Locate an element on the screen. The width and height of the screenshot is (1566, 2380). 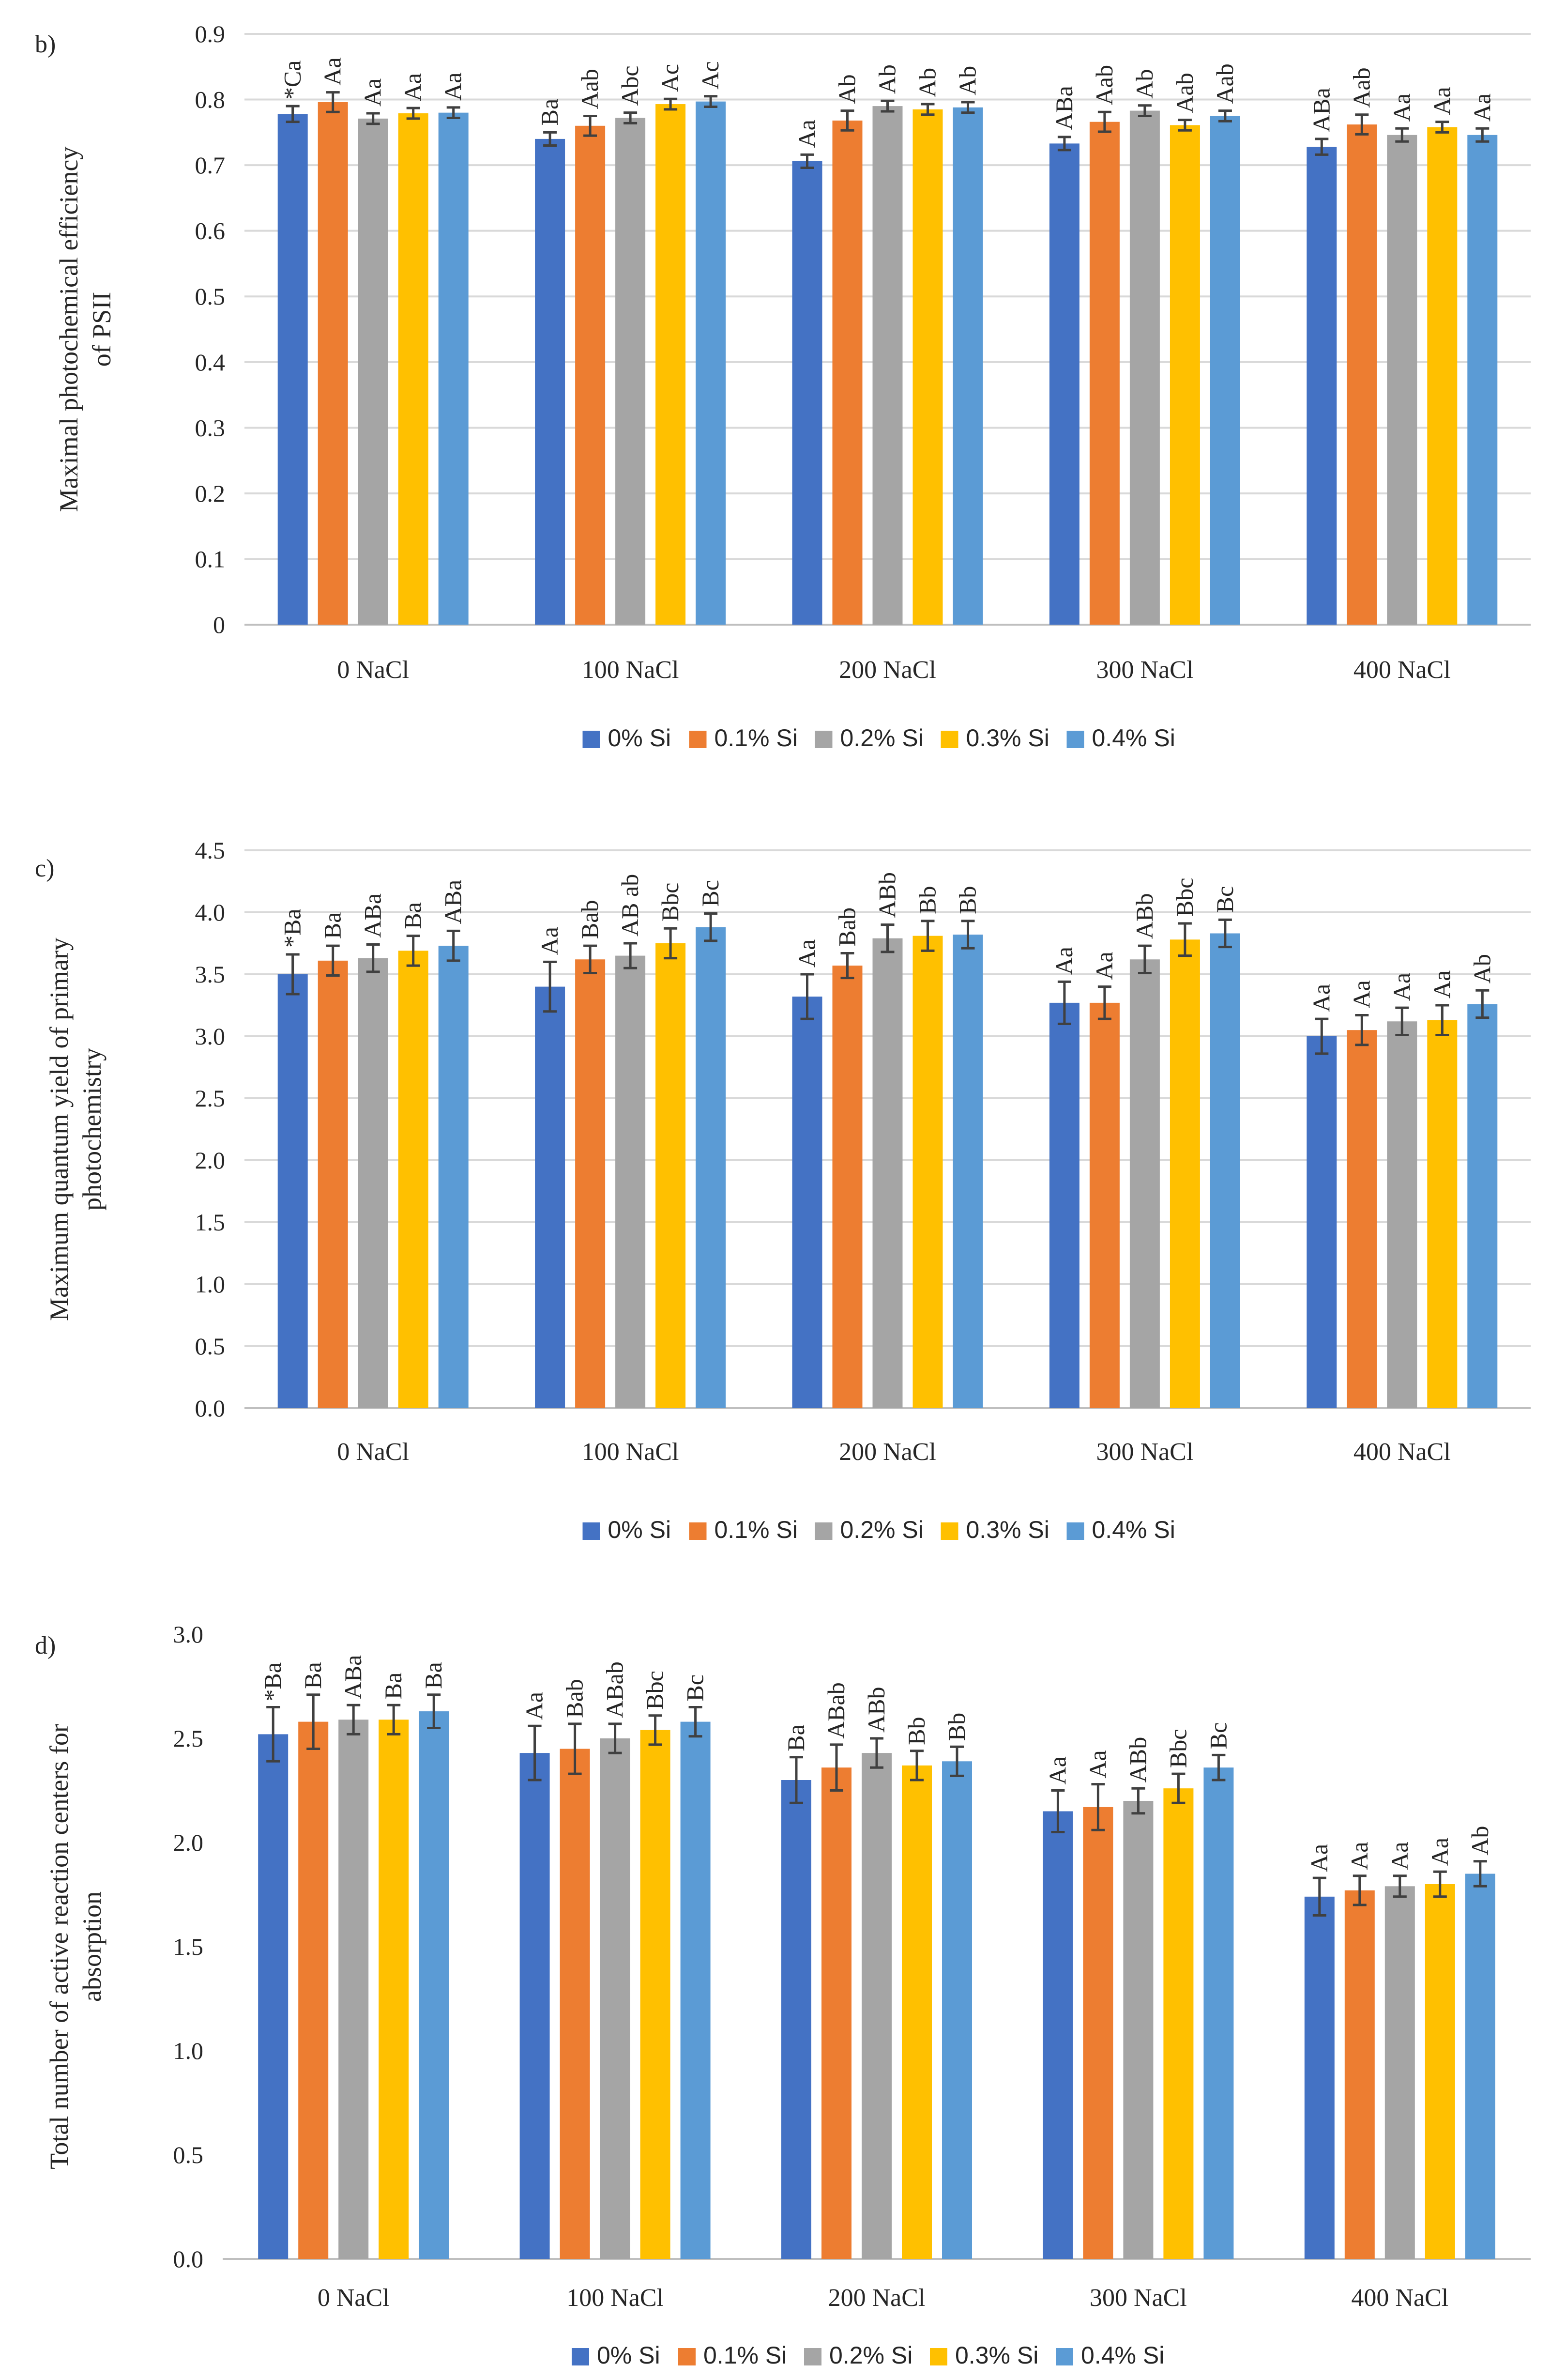
y-tick-label: 0.8 is located at coordinates (211, 100).